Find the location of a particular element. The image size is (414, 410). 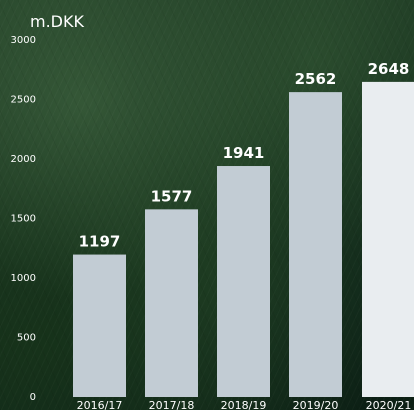

bar-value-label: 1577 is located at coordinates (172, 196).